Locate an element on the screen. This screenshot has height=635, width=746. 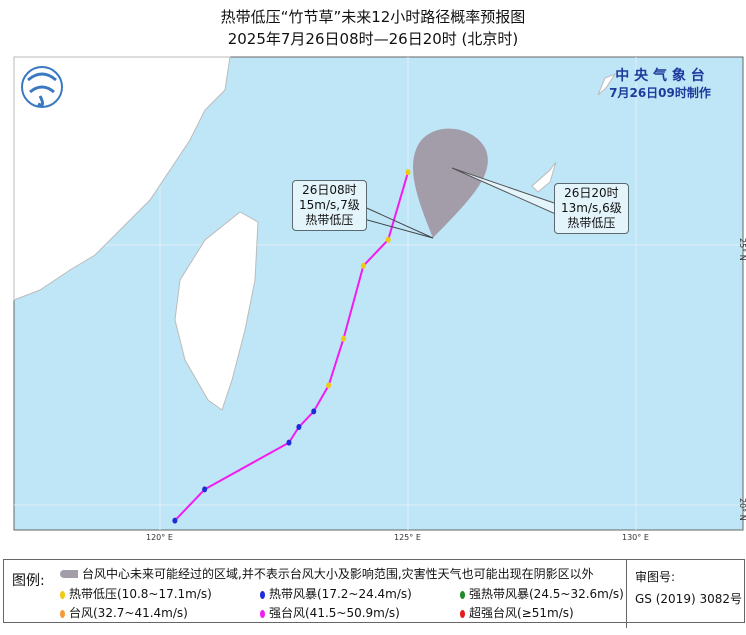
legend-item: 超强台风(≥51m/s) is located at coordinates (517, 612).